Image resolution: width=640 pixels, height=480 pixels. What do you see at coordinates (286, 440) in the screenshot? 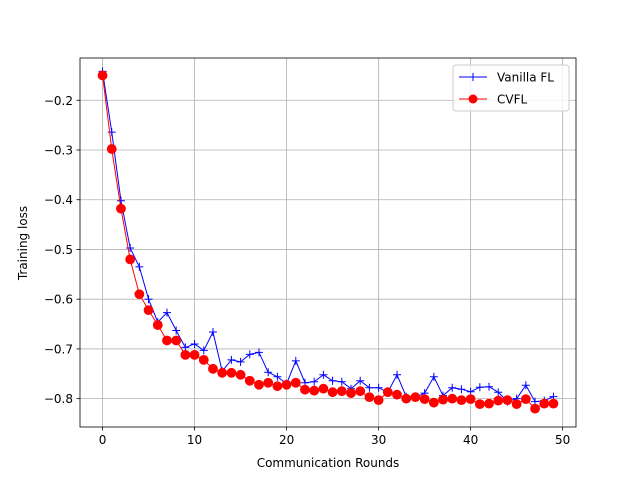
I see `x-tick-label: 20` at bounding box center [286, 440].